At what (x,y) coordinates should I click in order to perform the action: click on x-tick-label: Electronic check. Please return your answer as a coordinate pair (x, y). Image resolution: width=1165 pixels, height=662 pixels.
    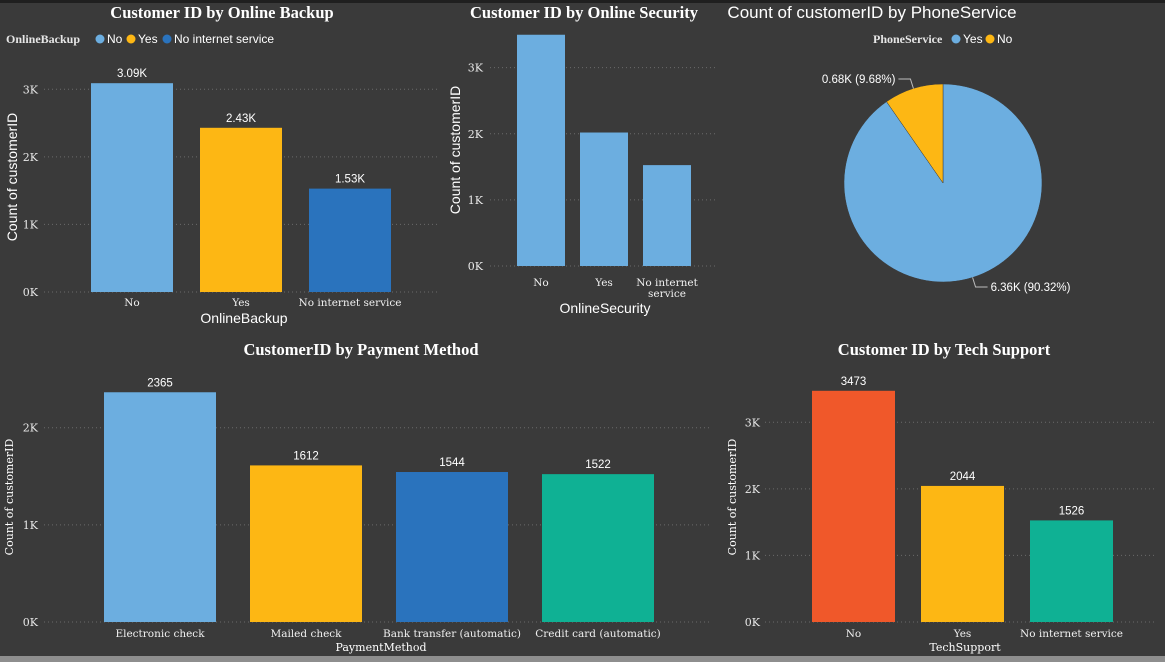
    Looking at the image, I should click on (160, 634).